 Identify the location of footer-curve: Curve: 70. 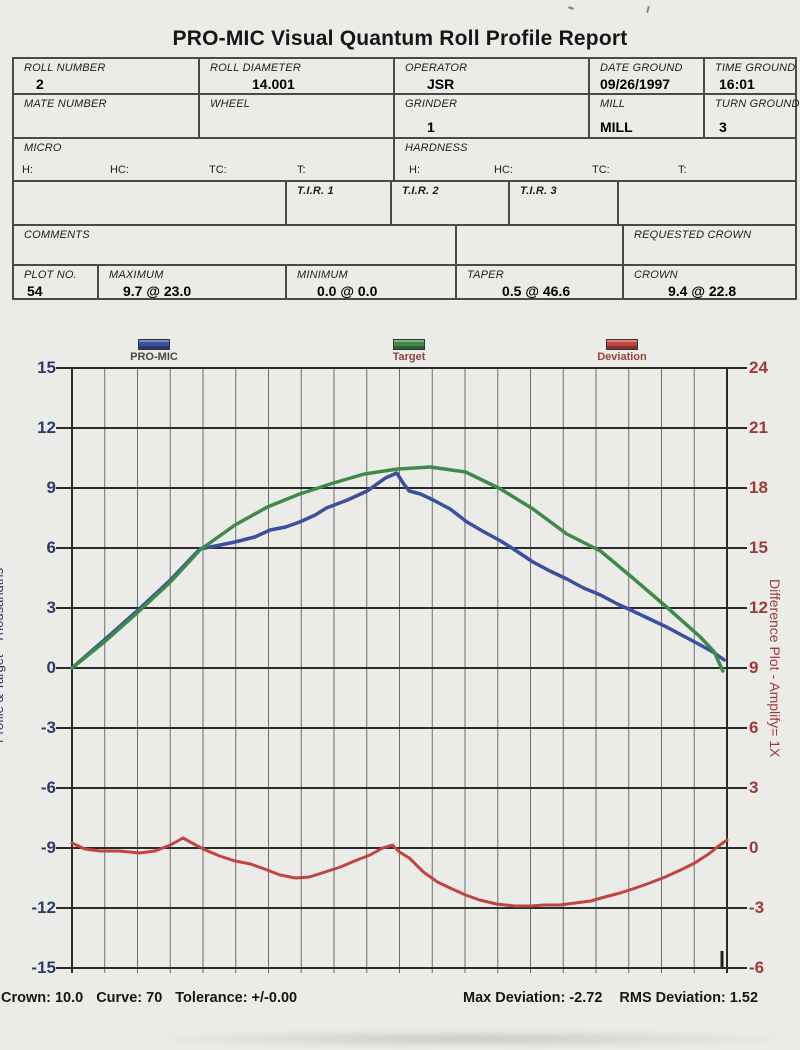
(129, 998).